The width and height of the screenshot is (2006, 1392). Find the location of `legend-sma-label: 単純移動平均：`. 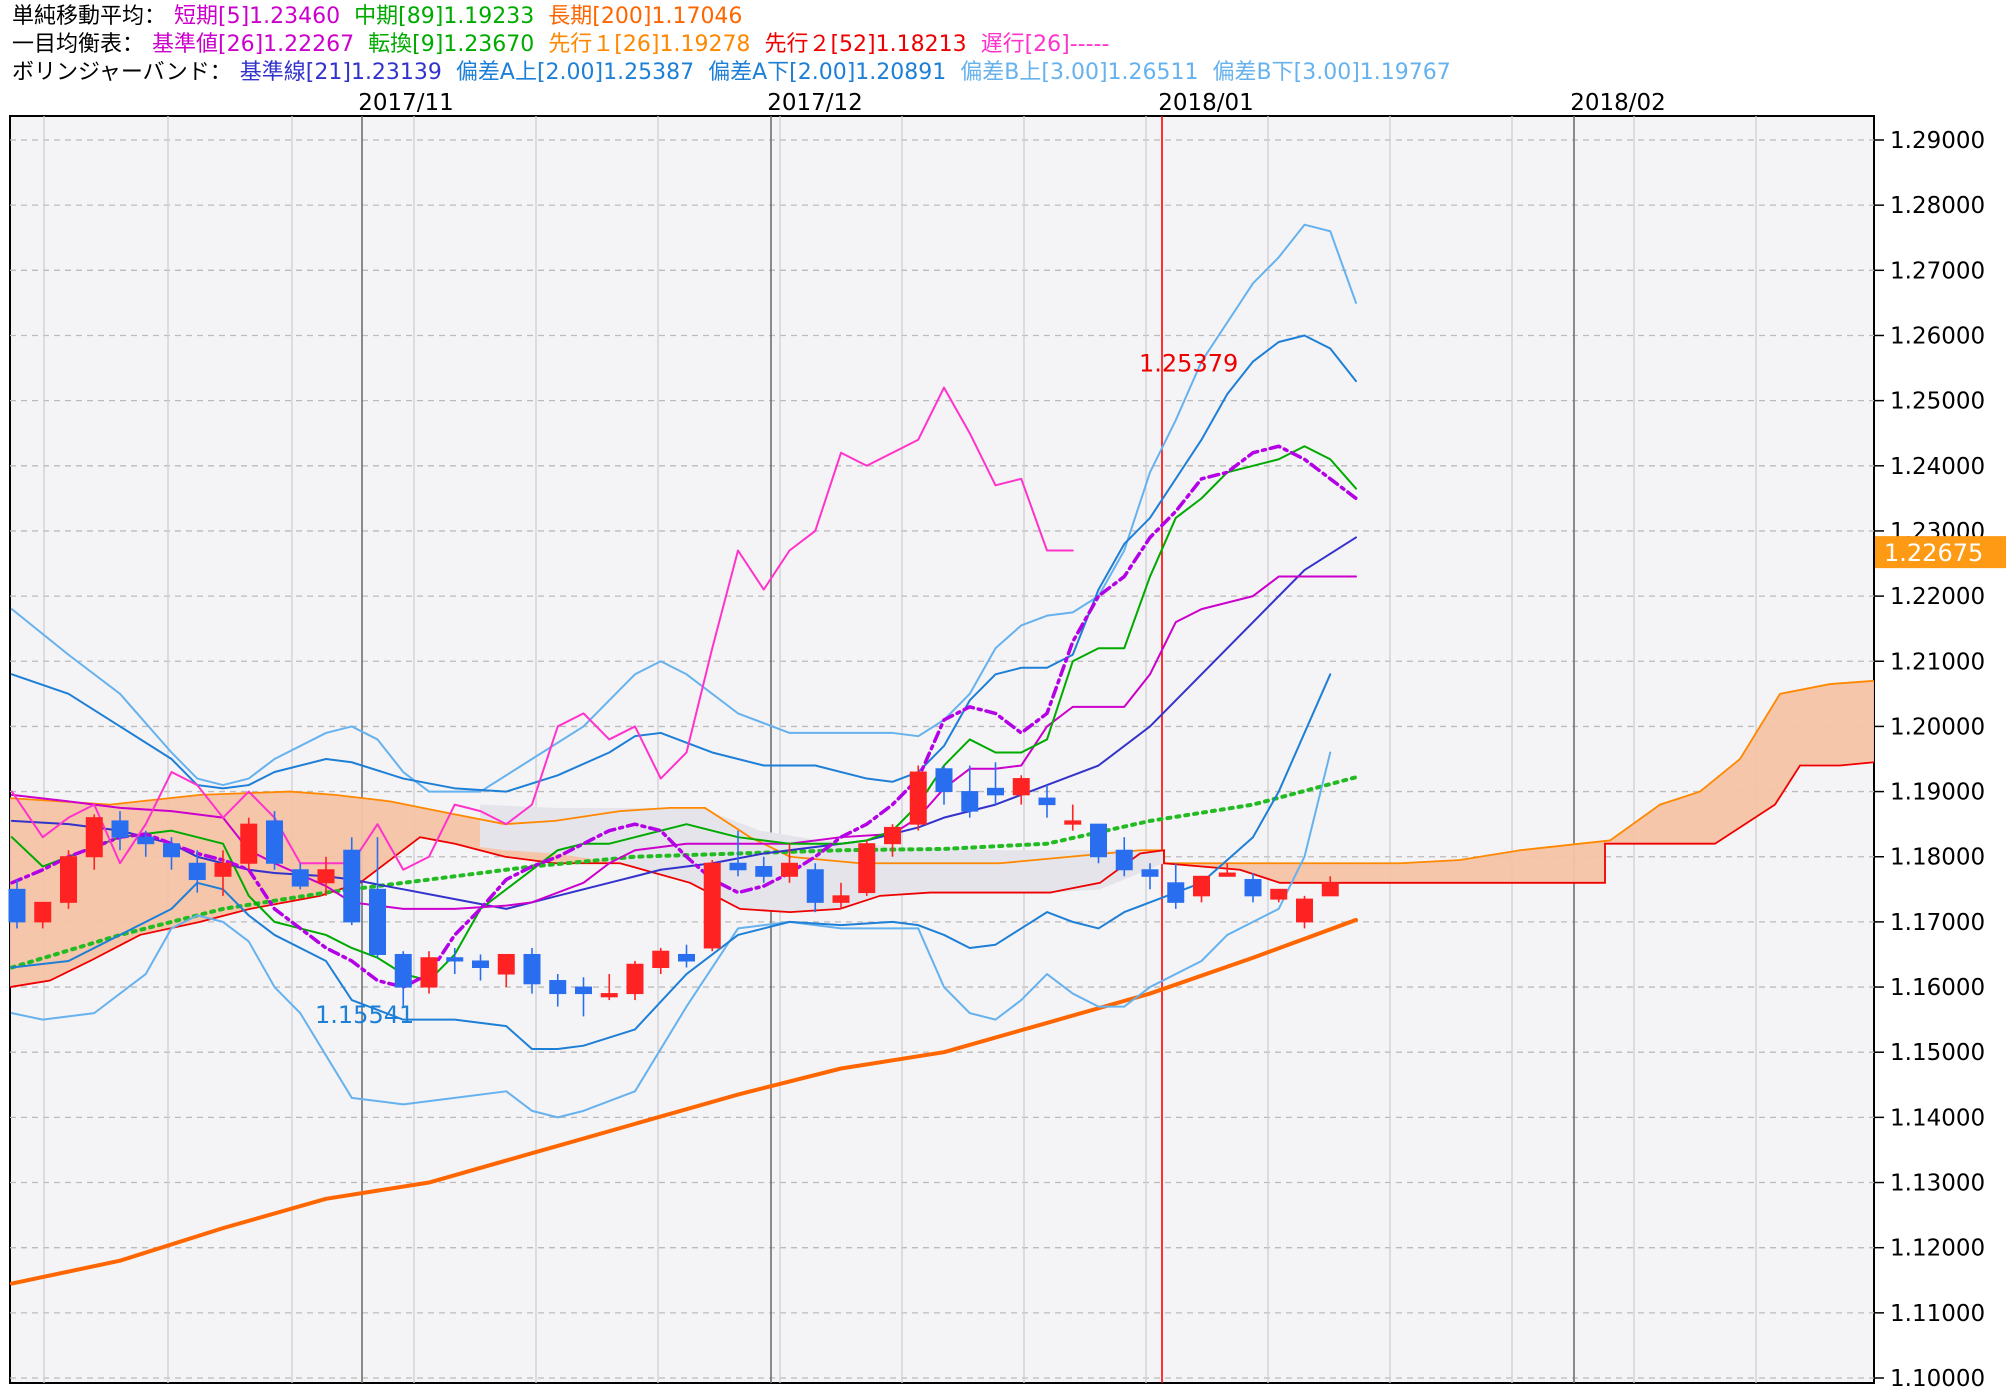

legend-sma-label: 単純移動平均： is located at coordinates (89, 16).